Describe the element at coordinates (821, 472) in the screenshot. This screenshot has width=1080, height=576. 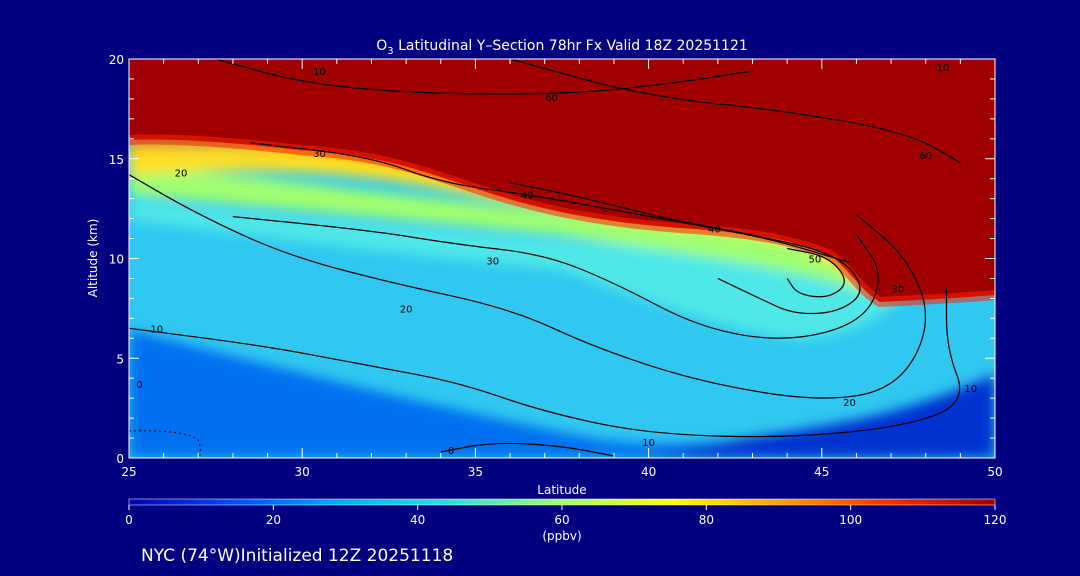
I see `x-tick-label: 45` at that location.